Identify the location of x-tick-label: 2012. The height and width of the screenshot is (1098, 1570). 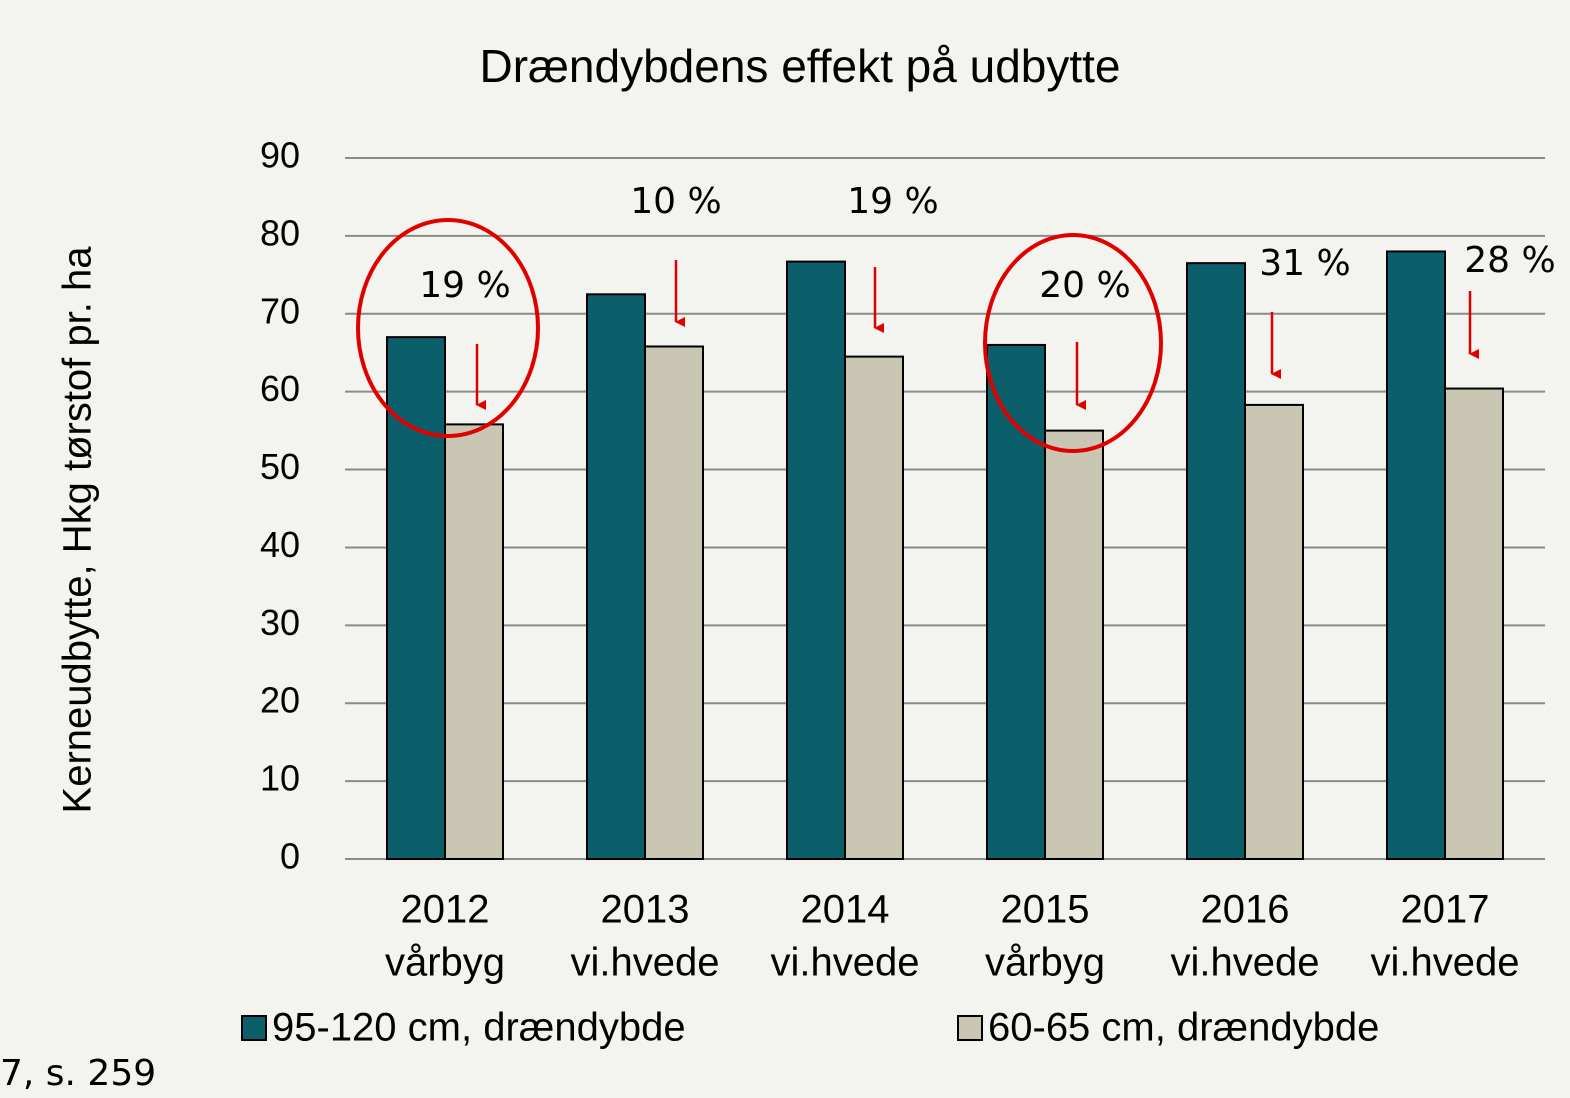
(445, 910).